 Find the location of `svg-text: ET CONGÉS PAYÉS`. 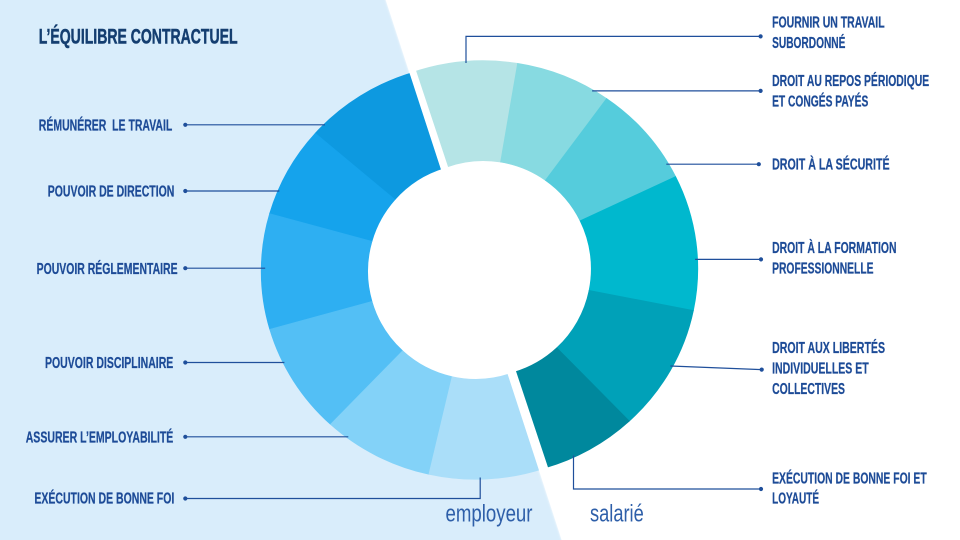

svg-text: ET CONGÉS PAYÉS is located at coordinates (820, 101).